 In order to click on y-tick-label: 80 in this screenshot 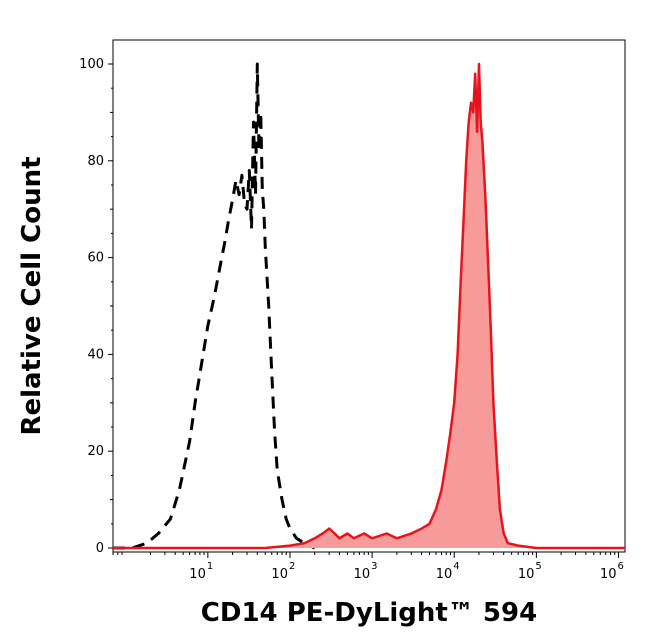, I will do `click(95, 161)`.